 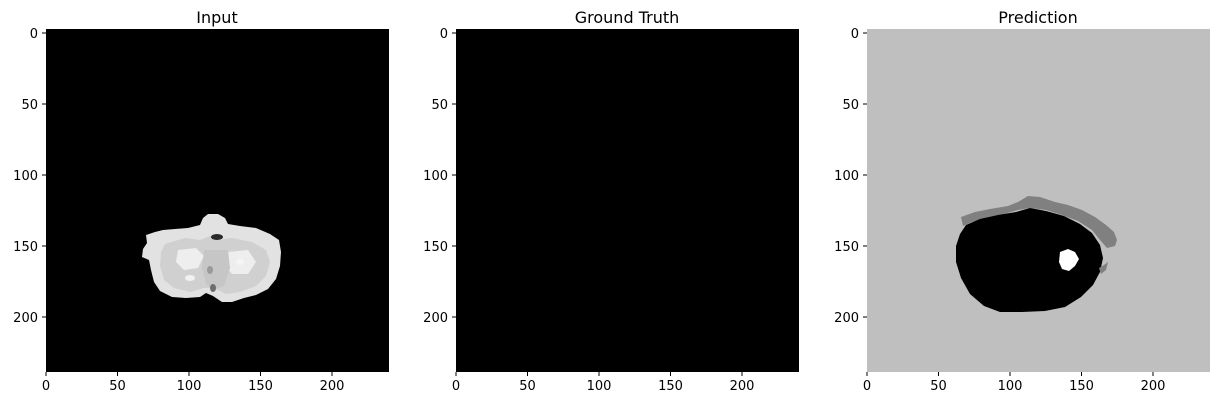 What do you see at coordinates (1039, 222) in the screenshot?
I see `prediction-region-gray-arc` at bounding box center [1039, 222].